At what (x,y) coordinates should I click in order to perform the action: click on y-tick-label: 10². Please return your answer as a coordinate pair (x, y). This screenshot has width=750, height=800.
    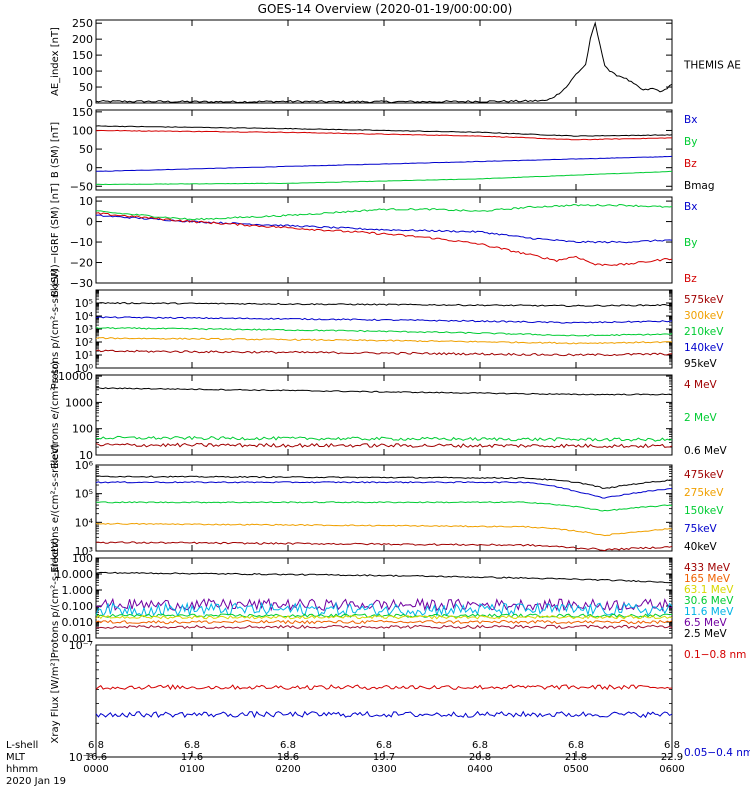
    Looking at the image, I should click on (84, 342).